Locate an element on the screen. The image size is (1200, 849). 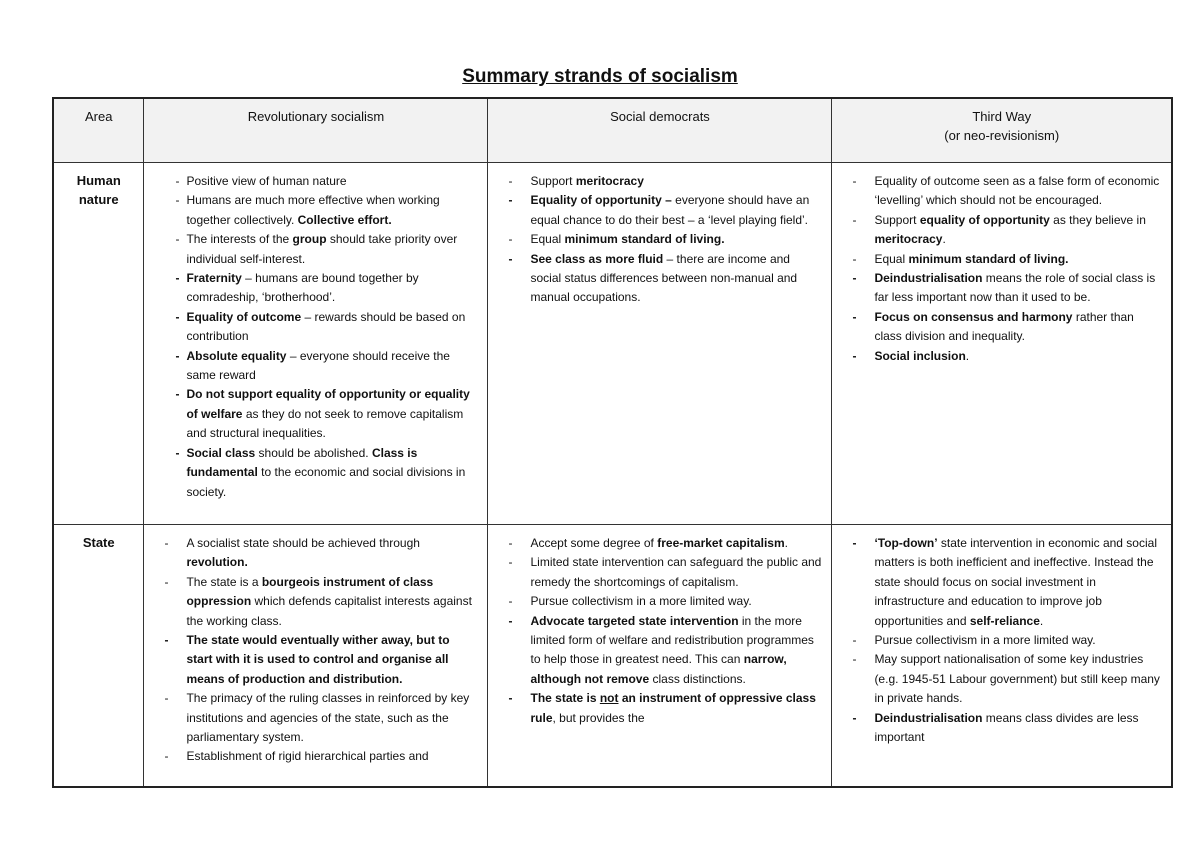
text: The interests of the is located at coordinates (239, 239).